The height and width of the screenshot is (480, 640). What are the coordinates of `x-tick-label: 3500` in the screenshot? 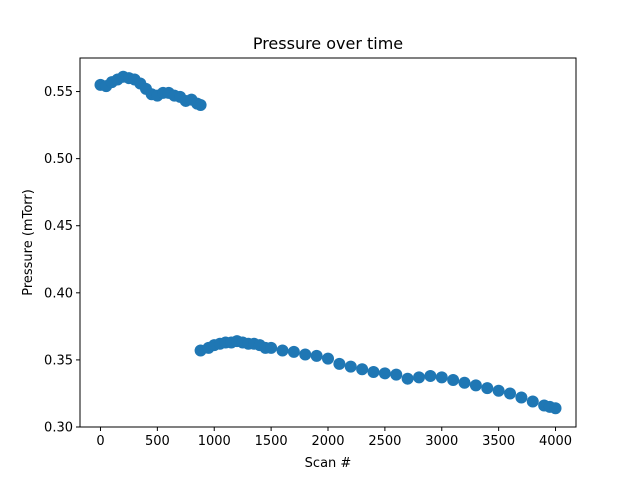 It's located at (498, 441).